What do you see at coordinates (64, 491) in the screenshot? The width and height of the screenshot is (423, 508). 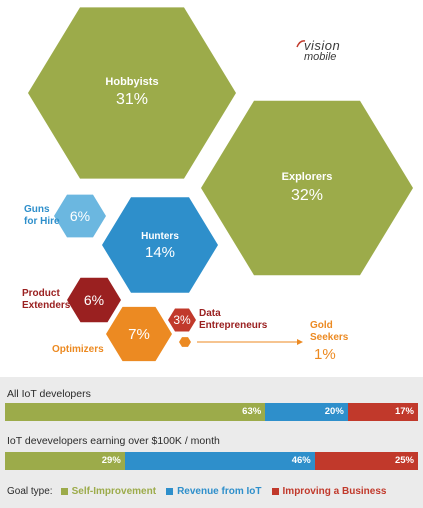 I see `legend-swatch-olive` at bounding box center [64, 491].